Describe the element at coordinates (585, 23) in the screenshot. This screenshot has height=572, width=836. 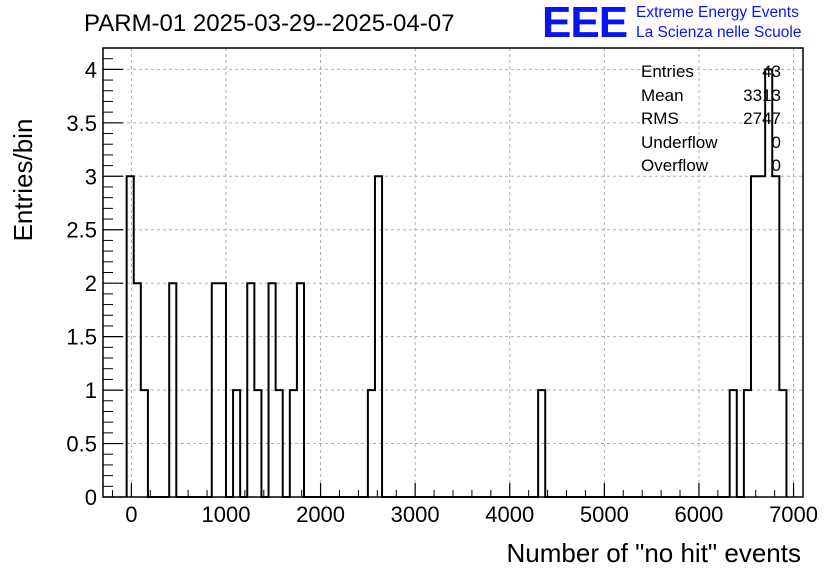
I see `eee-logo: EEE` at that location.